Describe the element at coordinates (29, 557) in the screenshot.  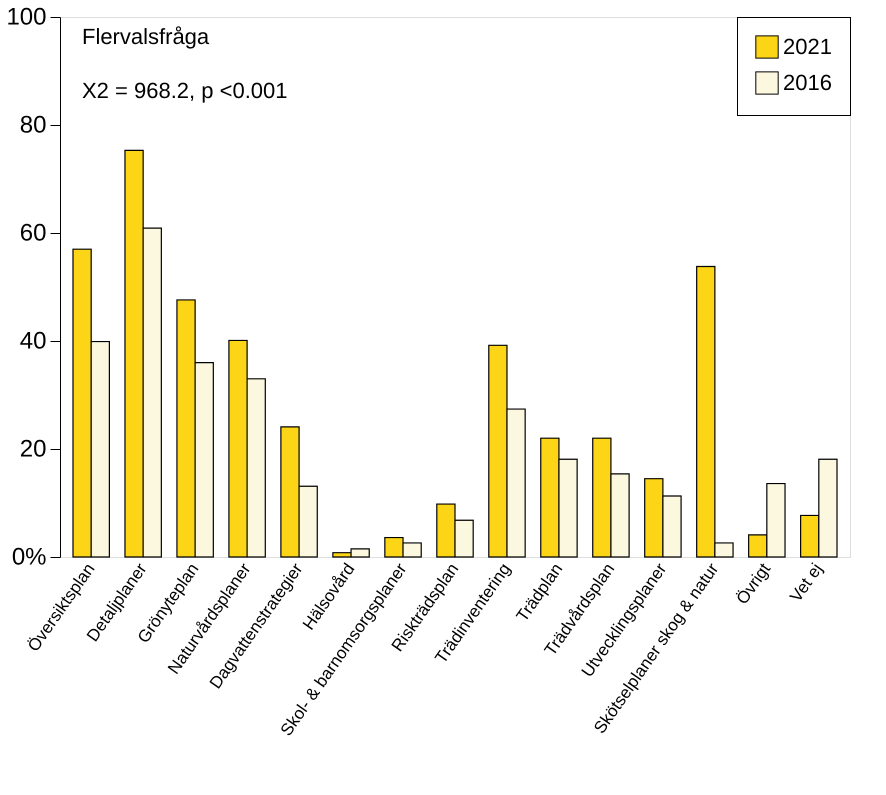
I see `y-tick-label: 0%` at that location.